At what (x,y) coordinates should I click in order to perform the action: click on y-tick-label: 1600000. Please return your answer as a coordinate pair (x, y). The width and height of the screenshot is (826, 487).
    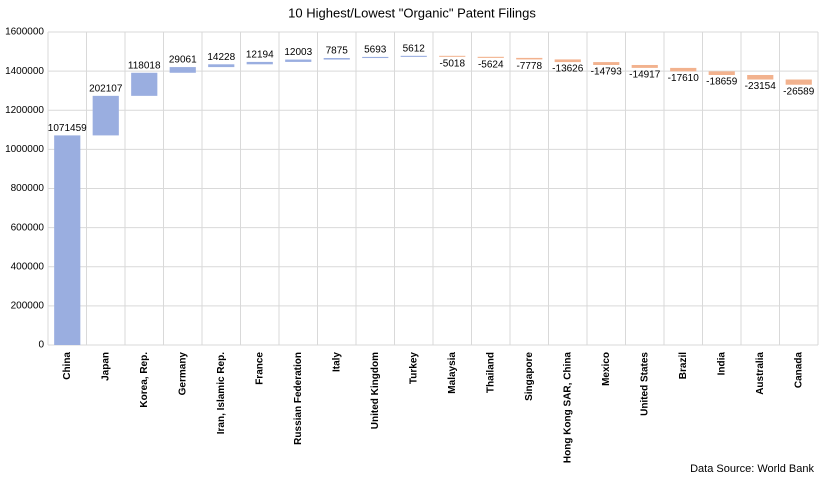
    Looking at the image, I should click on (24, 32).